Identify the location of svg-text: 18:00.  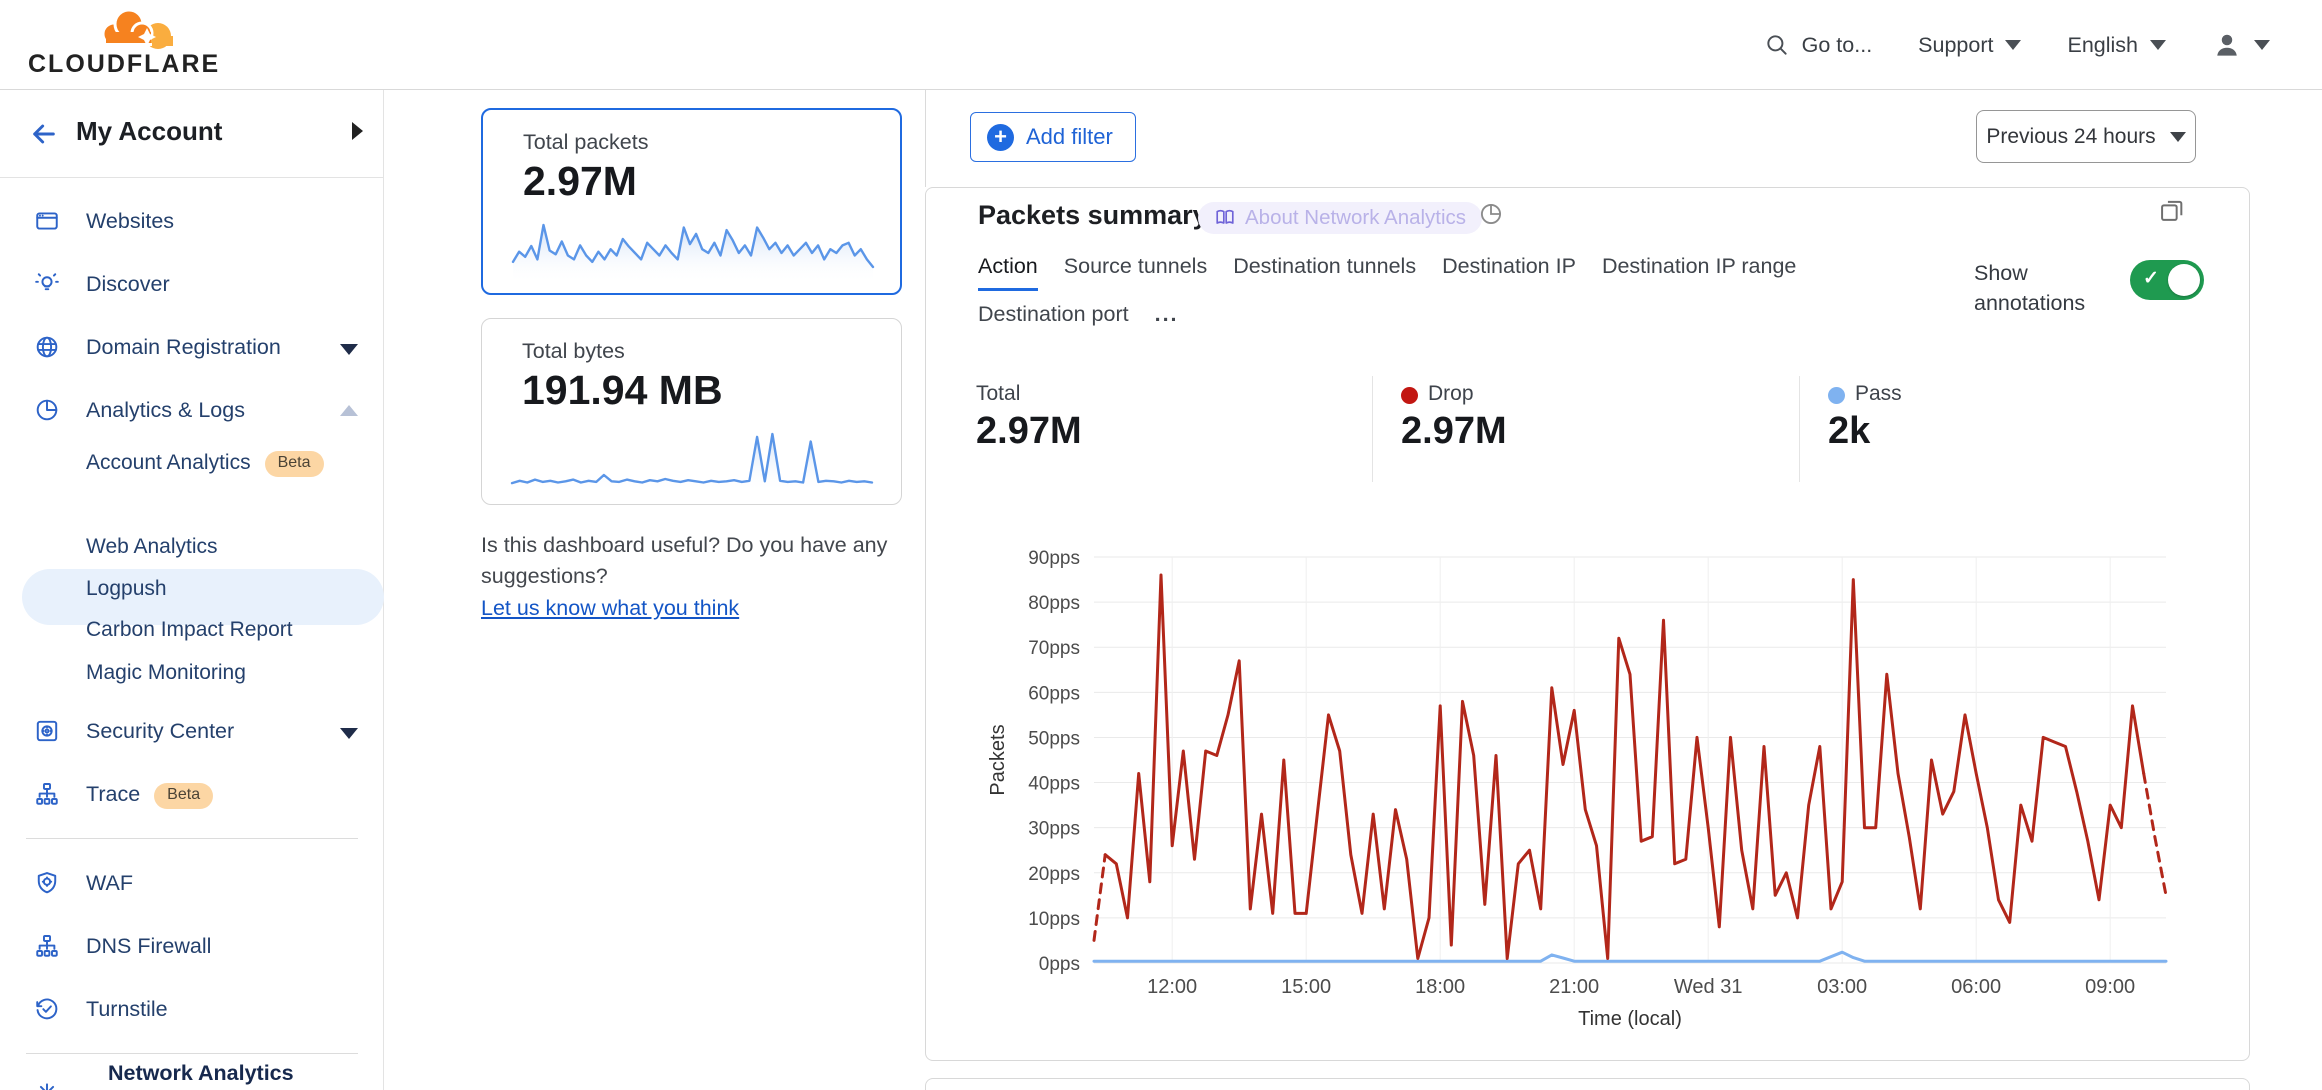
(1440, 987).